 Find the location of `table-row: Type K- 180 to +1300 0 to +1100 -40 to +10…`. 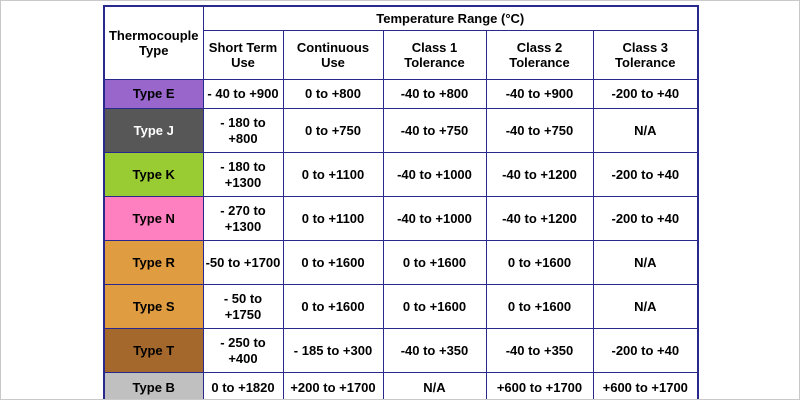

table-row: Type K- 180 to +1300 0 to +1100 -40 to +10… is located at coordinates (401, 174).